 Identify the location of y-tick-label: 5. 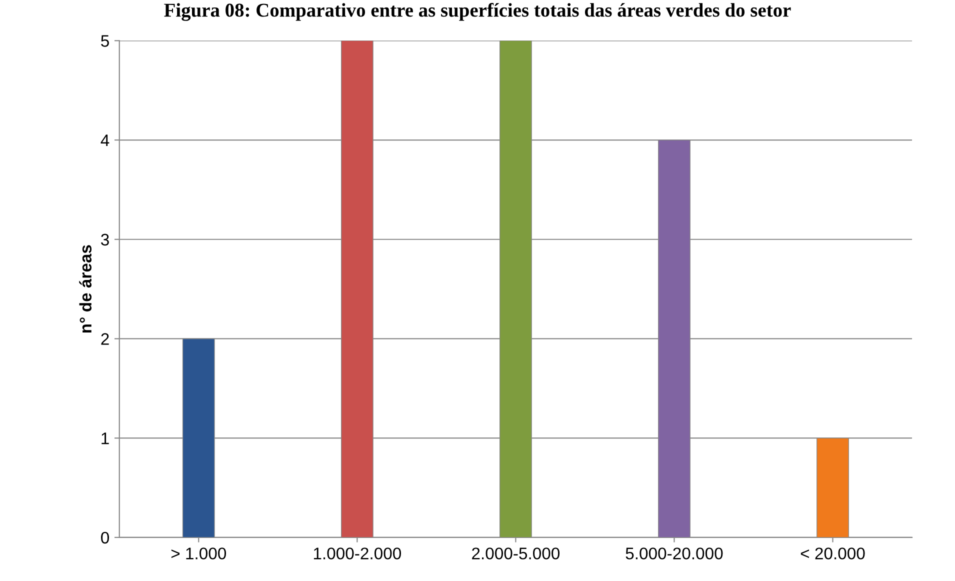
(105, 41).